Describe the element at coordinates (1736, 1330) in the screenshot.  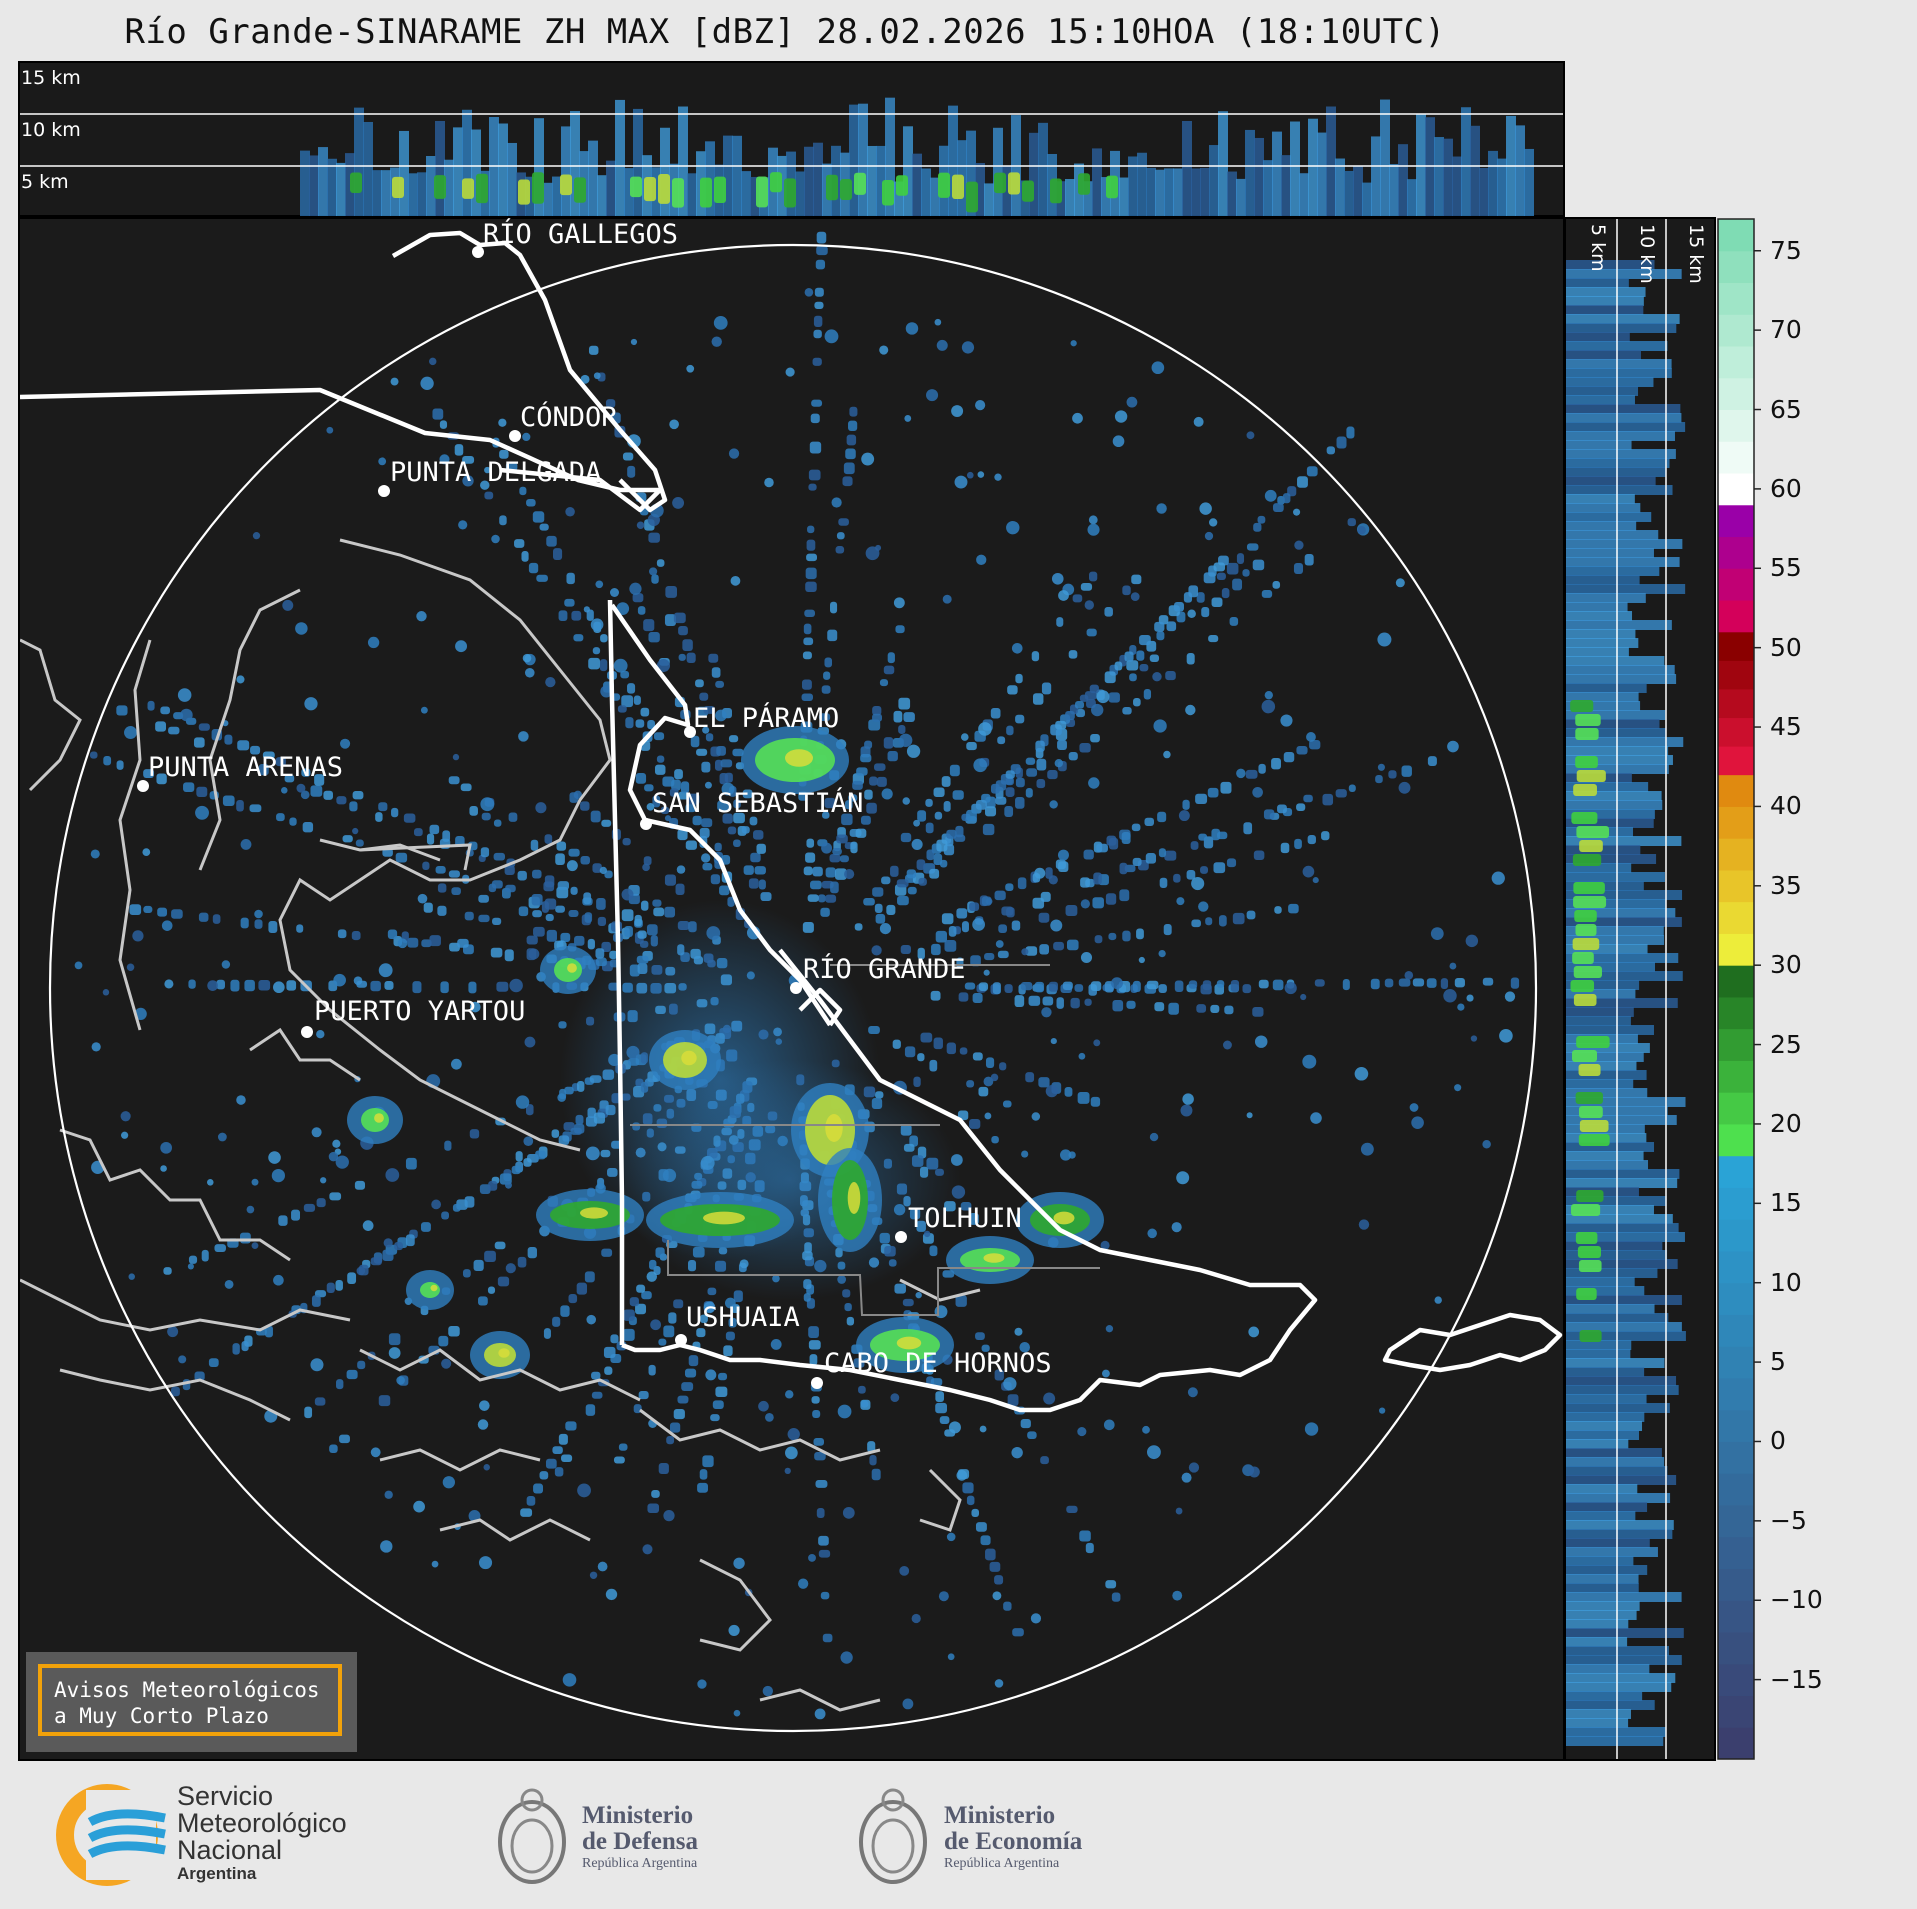
I see `colorbar-step` at that location.